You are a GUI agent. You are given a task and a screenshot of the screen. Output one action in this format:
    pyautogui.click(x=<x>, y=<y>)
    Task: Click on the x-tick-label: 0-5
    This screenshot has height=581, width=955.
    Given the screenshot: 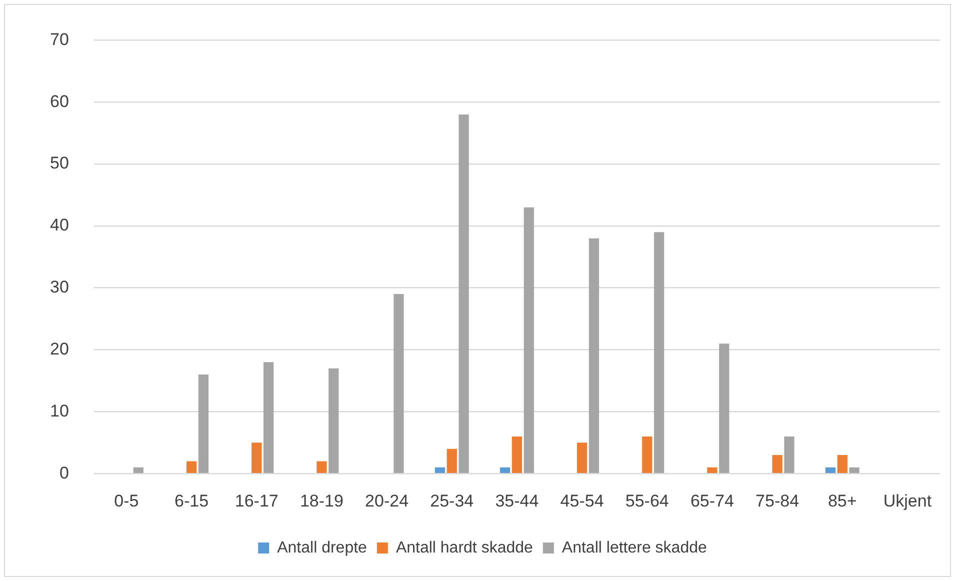 What is the action you would take?
    pyautogui.click(x=126, y=500)
    